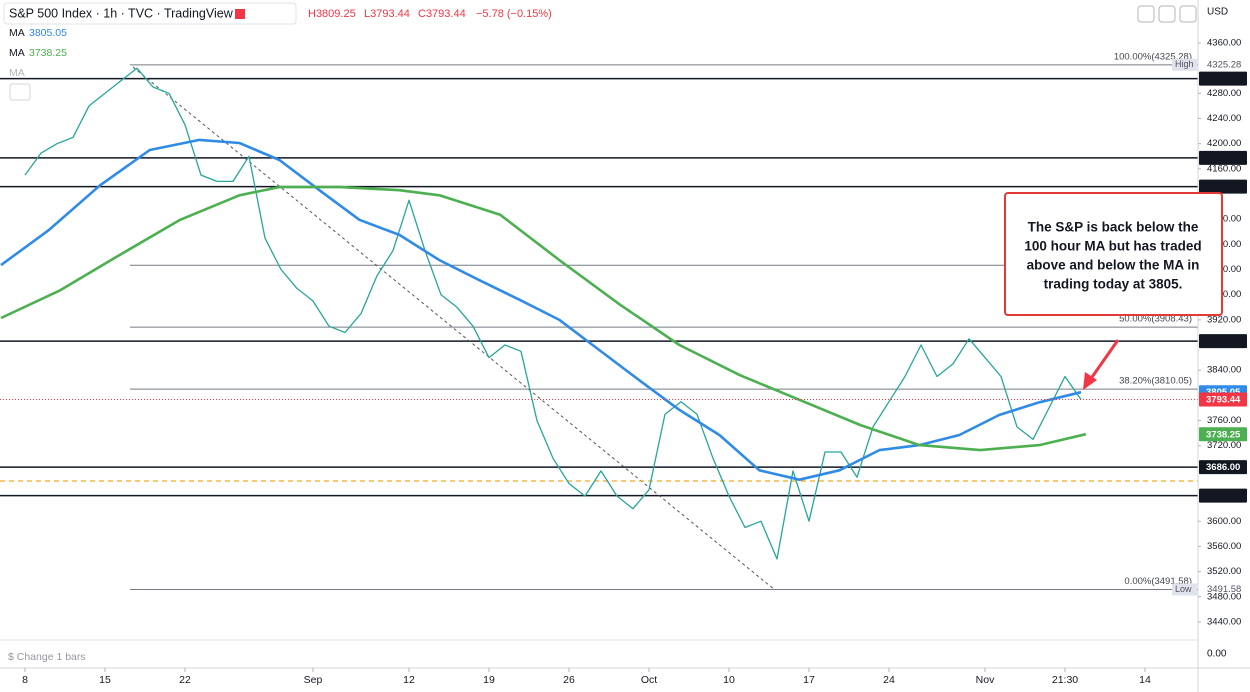  Describe the element at coordinates (1224, 244) in the screenshot. I see `y-tick-label: 4040.00` at that location.